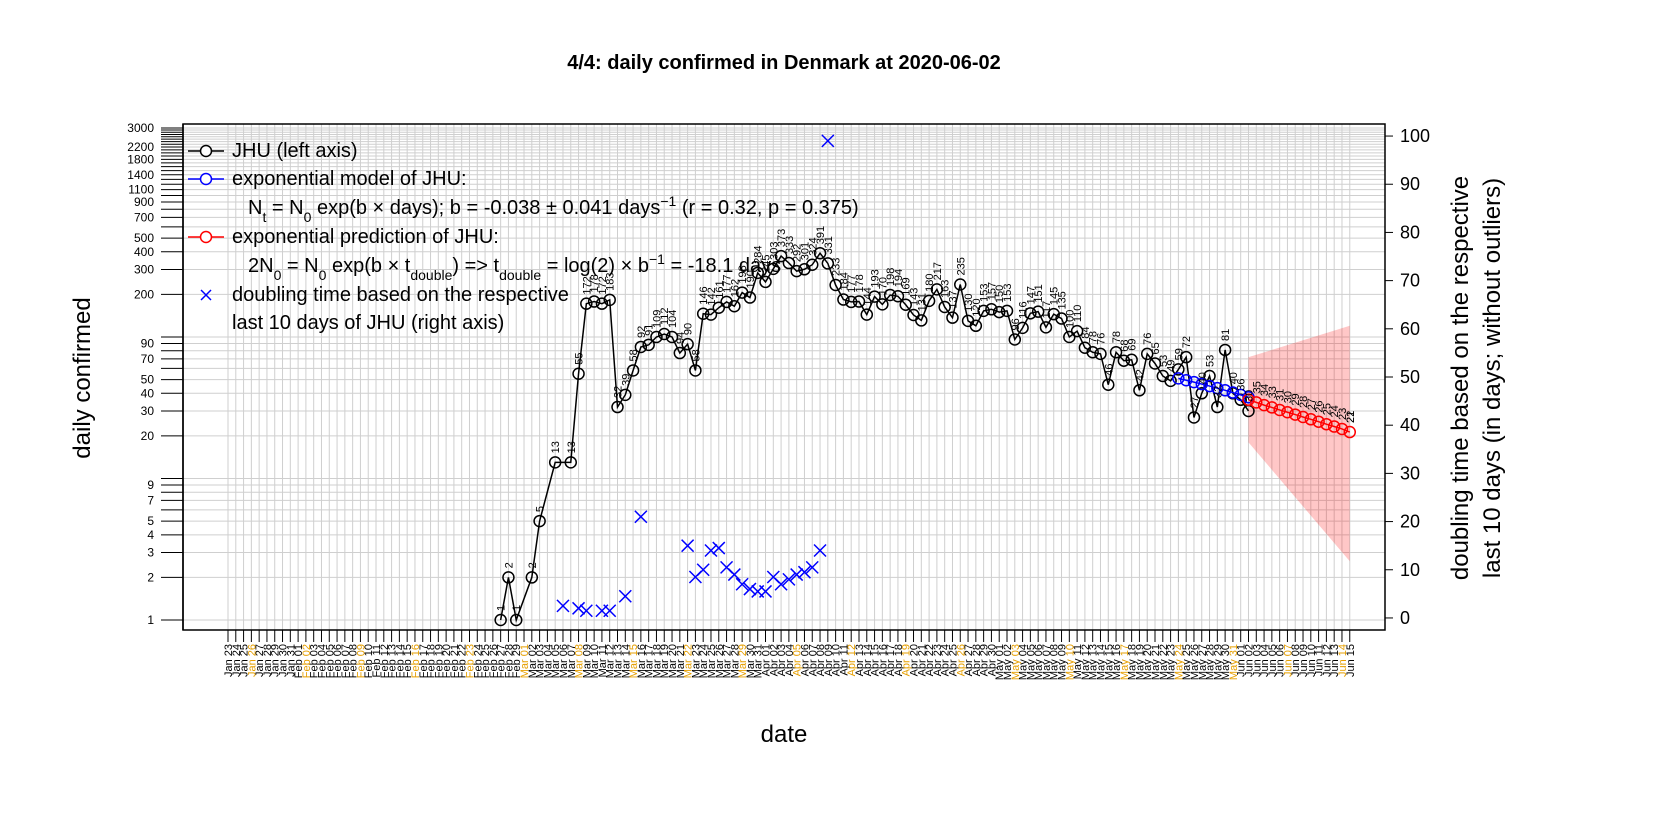  I want to click on data-label: 284, so click(759, 254).